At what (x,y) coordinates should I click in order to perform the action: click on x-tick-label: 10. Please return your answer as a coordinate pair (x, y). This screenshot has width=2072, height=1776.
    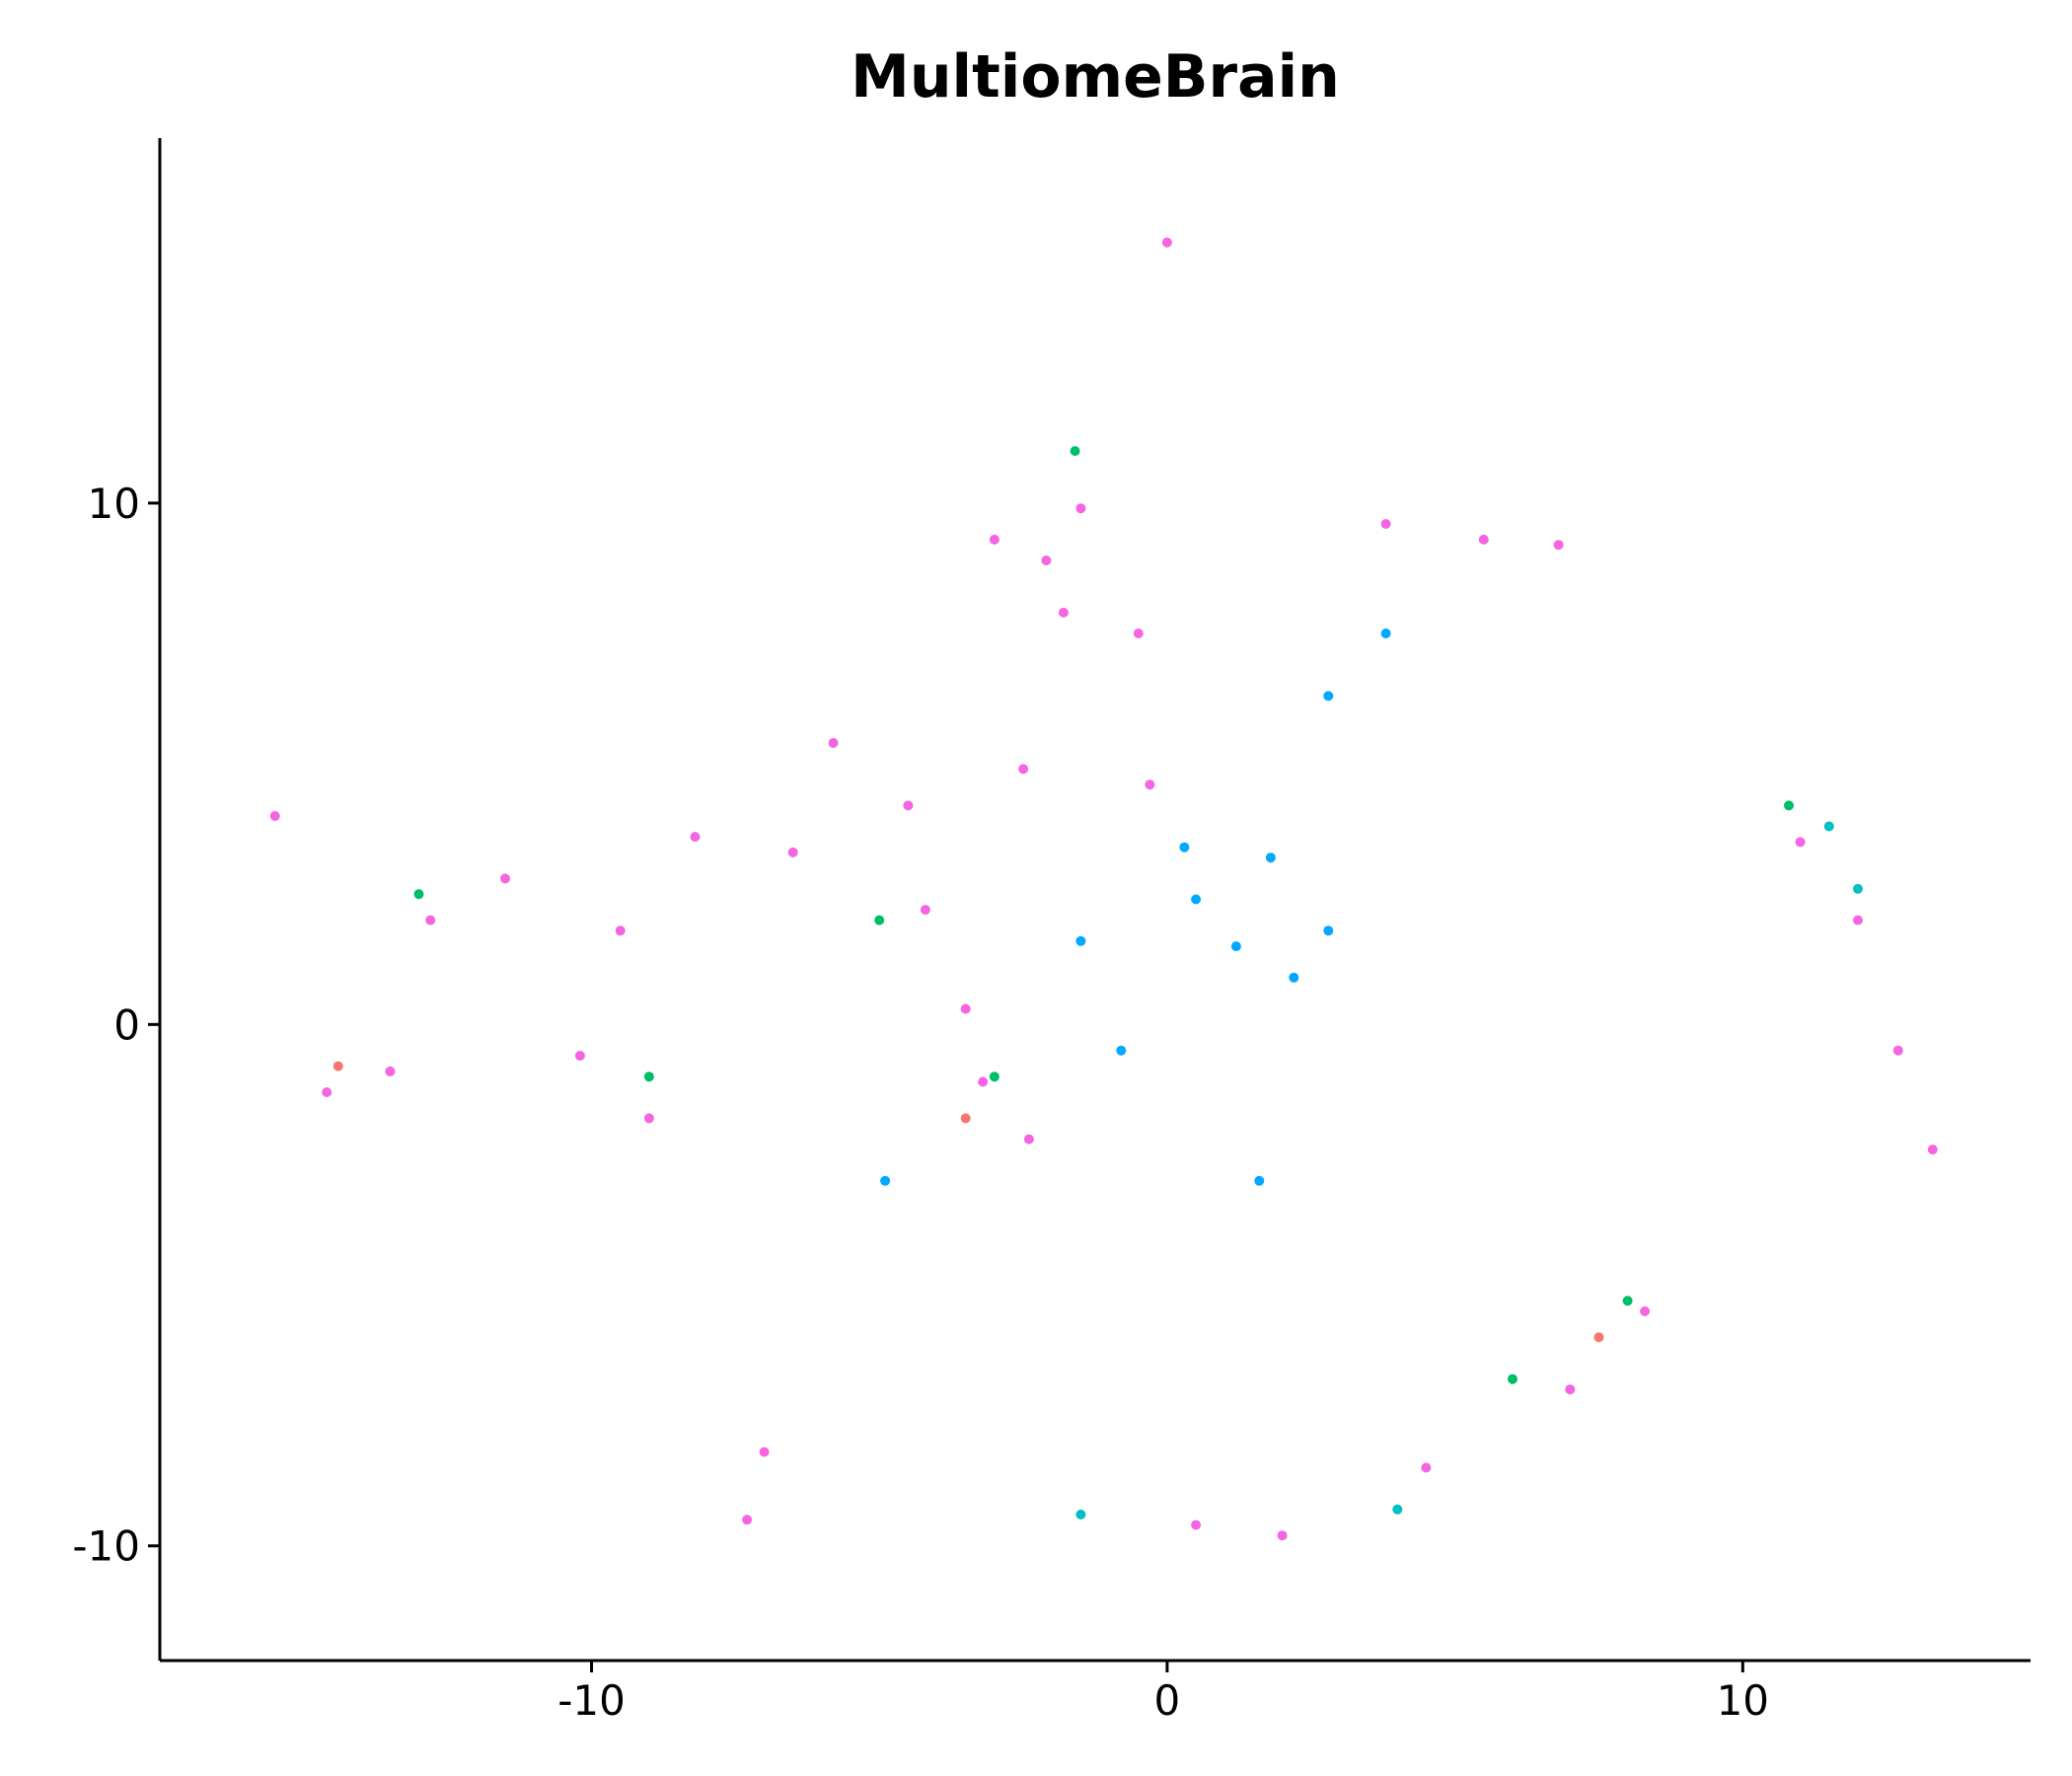
    Looking at the image, I should click on (1743, 1700).